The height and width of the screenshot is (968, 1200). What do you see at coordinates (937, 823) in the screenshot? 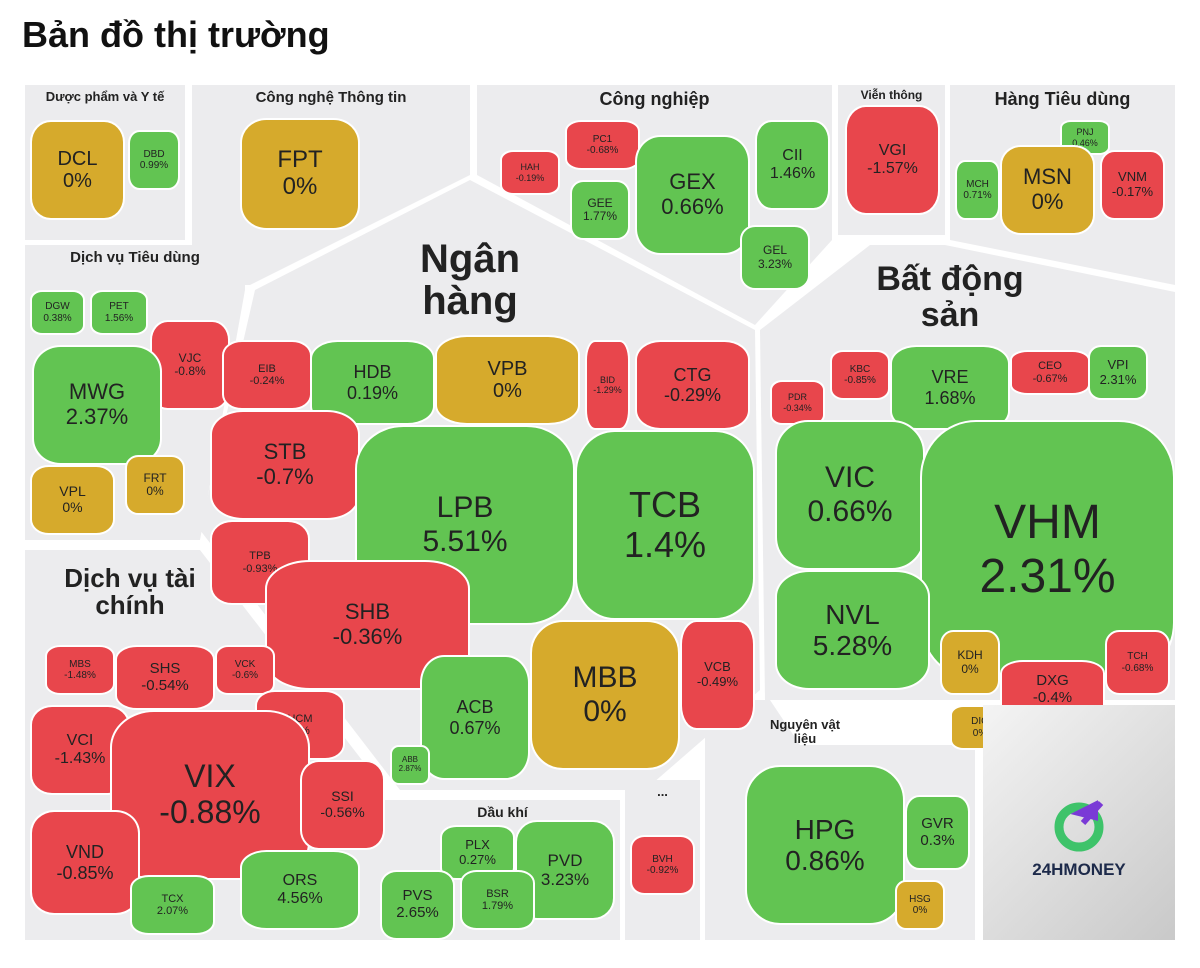
I see `stock-ticker: GVR` at bounding box center [937, 823].